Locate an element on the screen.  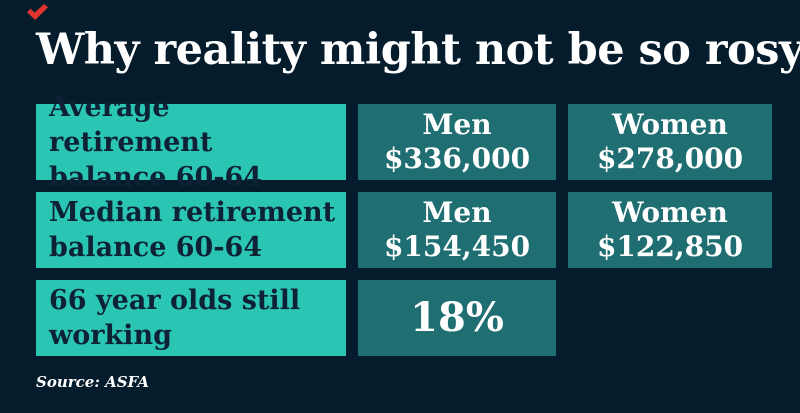
cell-value: $278,000 is located at coordinates (670, 158).